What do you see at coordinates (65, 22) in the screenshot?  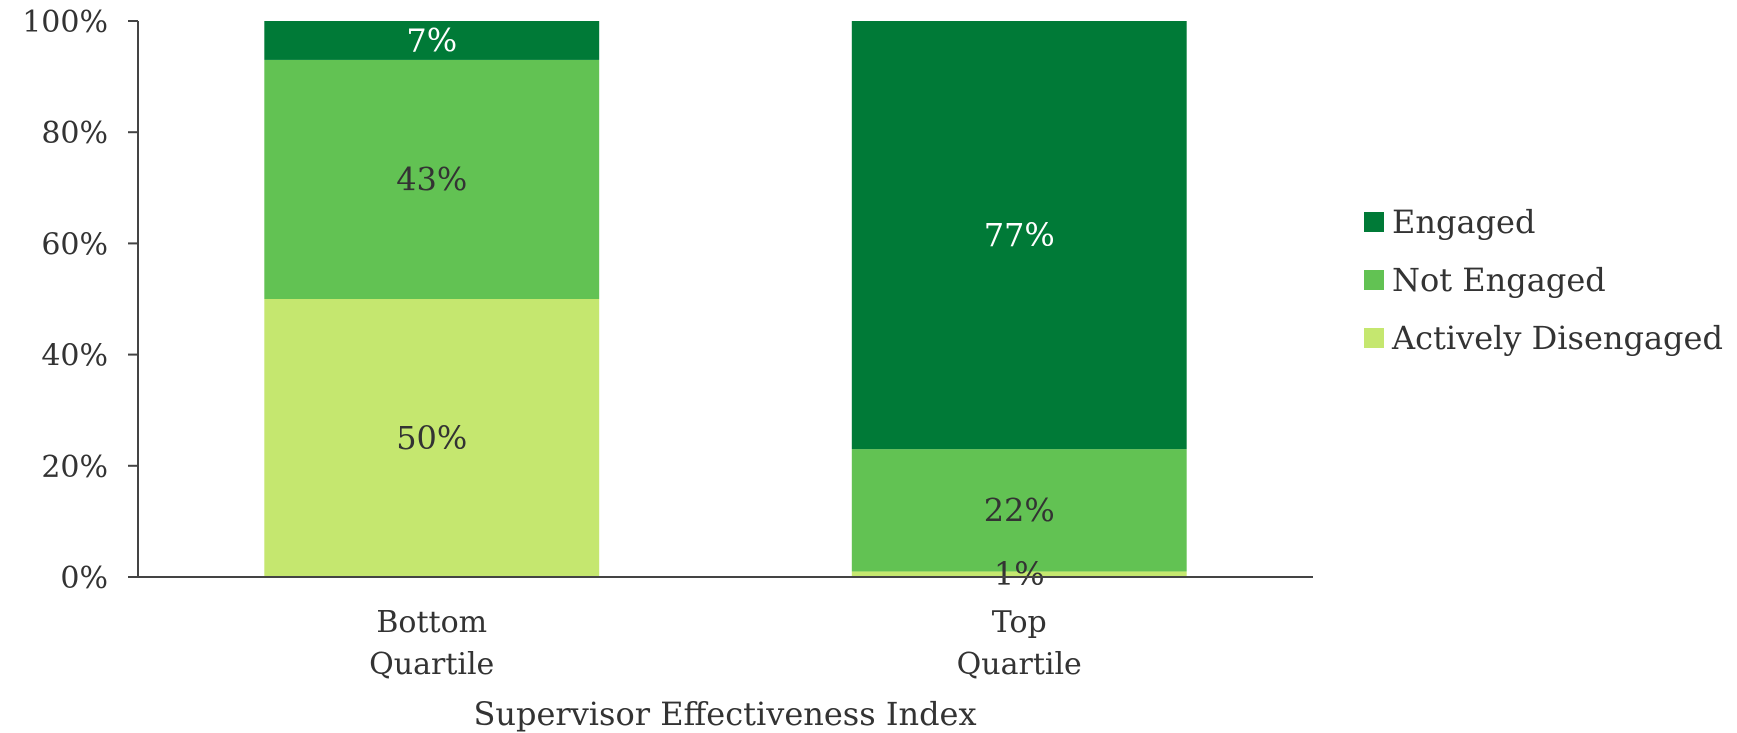 I see `y-tick-label: 100%` at bounding box center [65, 22].